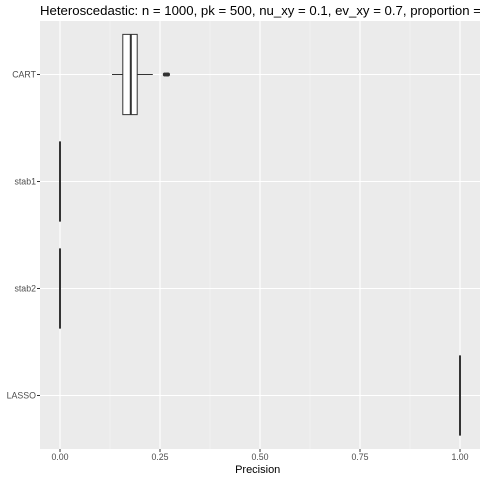 This screenshot has height=480, width=480. What do you see at coordinates (59, 457) in the screenshot?
I see `x-tick-label: 0.00` at bounding box center [59, 457].